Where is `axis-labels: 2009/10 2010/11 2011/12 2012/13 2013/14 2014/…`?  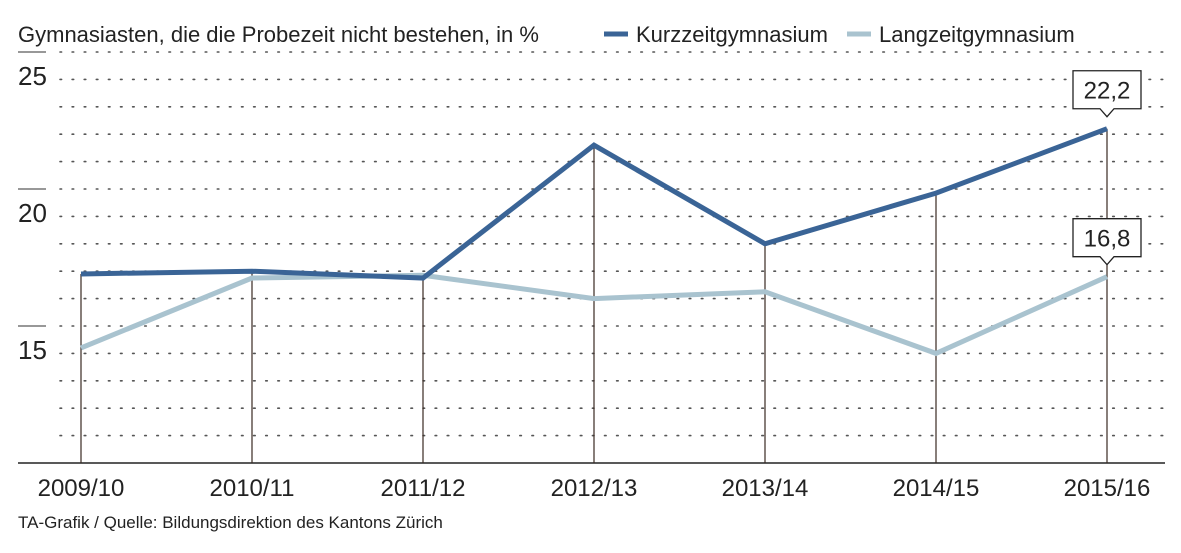
axis-labels: 2009/10 2010/11 2011/12 2012/13 2013/14 2014/… is located at coordinates (594, 488).